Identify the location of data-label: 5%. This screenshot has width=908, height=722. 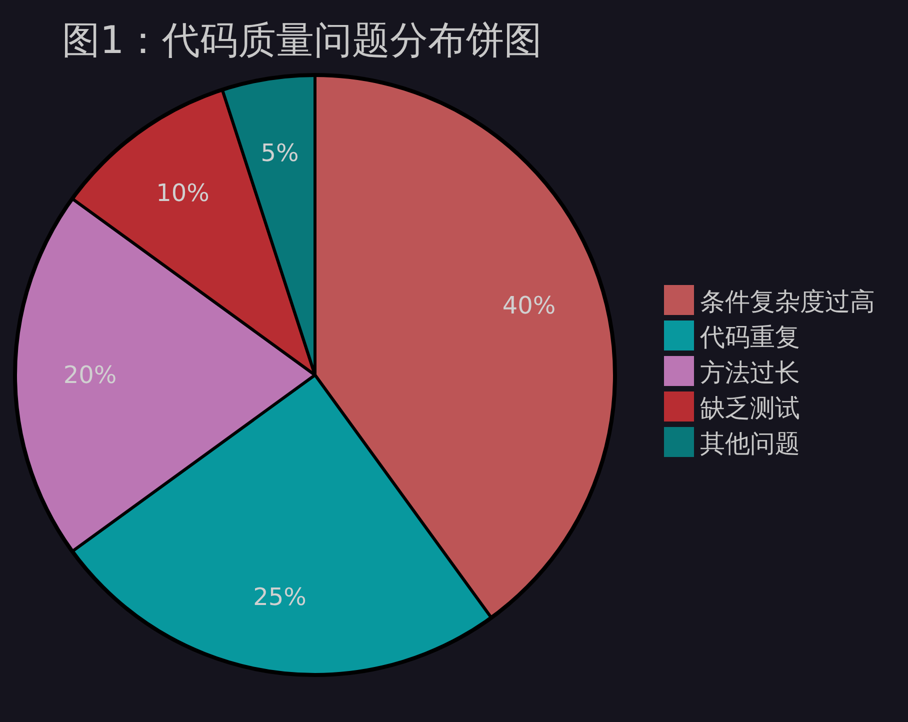
(279, 152).